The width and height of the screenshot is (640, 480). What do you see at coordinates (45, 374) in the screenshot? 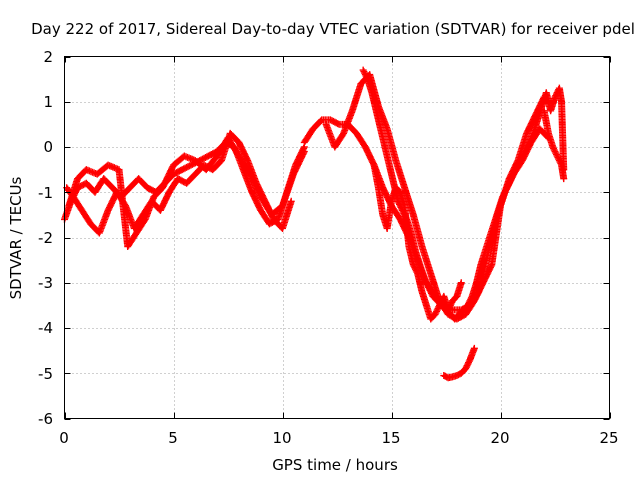
I see `y-tick-label-neg5: -5` at bounding box center [45, 374].